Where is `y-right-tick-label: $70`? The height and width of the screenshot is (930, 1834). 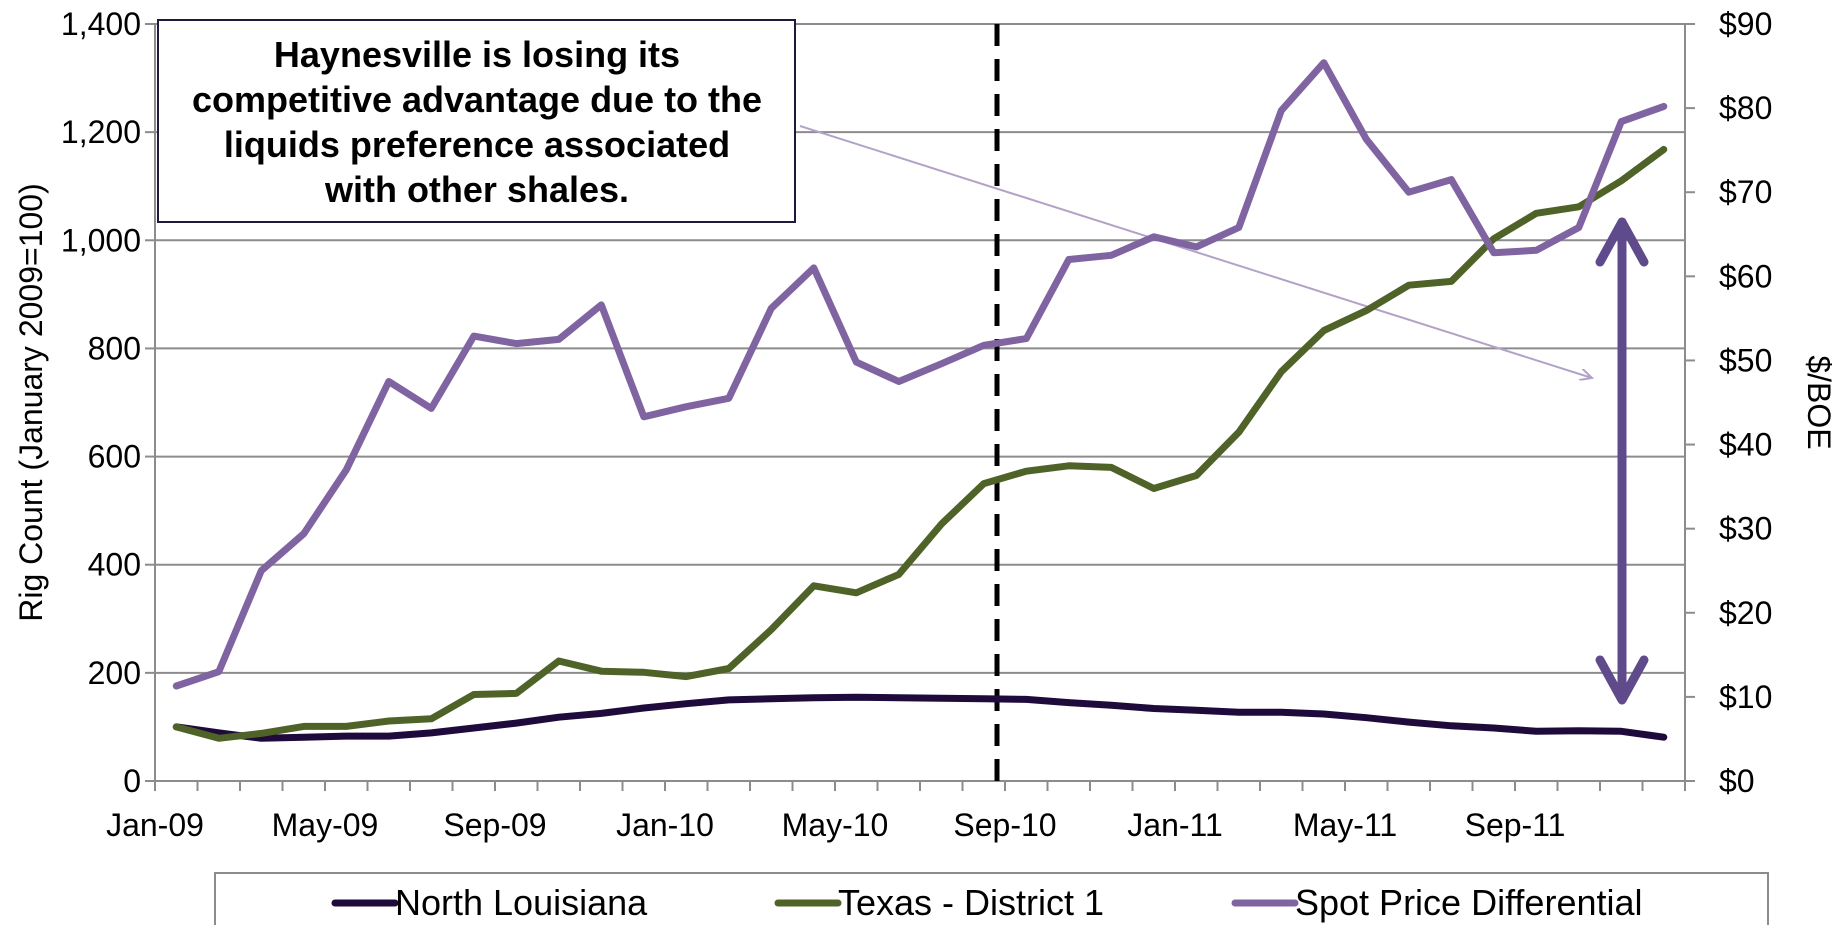 y-right-tick-label: $70 is located at coordinates (1745, 192).